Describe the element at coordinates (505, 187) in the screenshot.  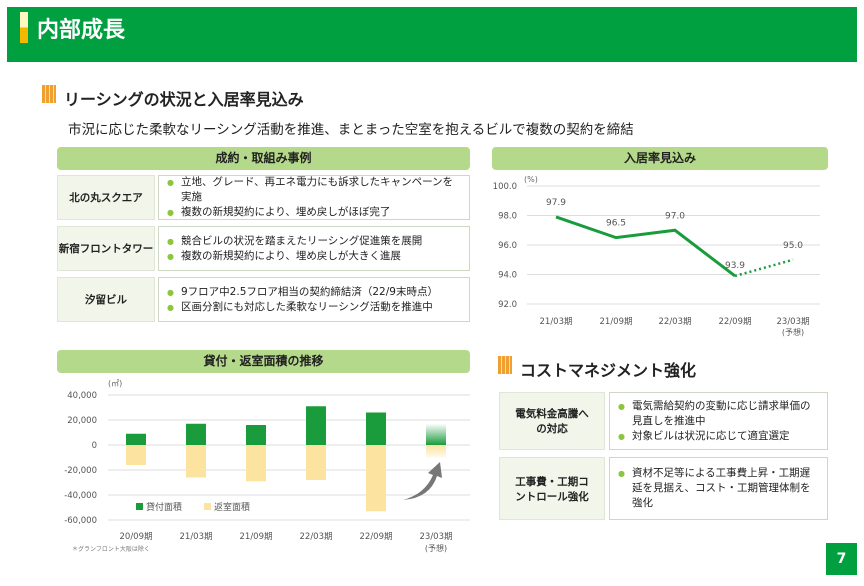
I see `y-tick-label: 100.0` at that location.